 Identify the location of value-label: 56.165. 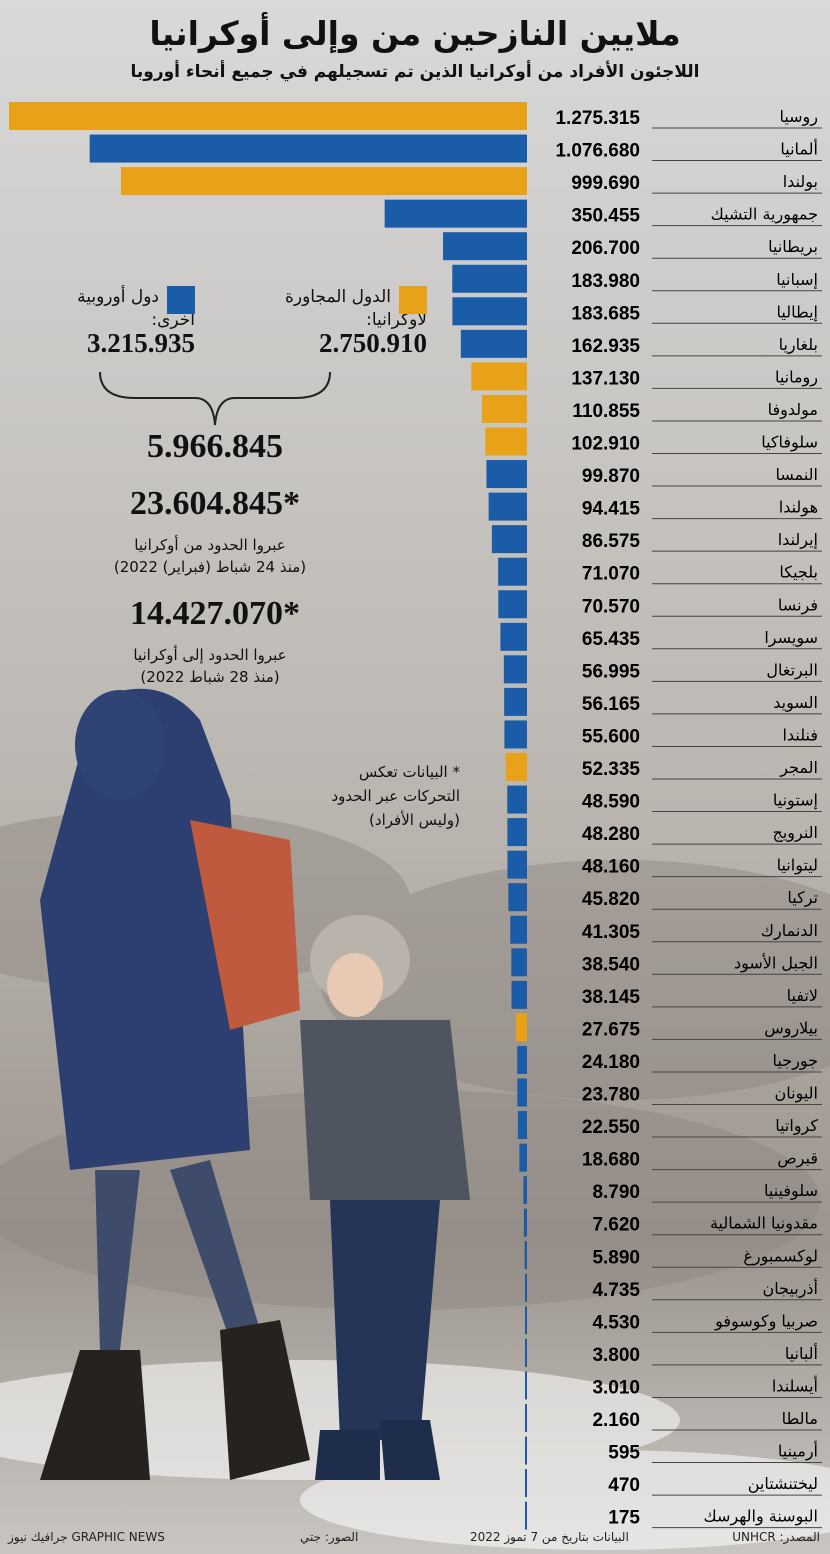
(611, 704).